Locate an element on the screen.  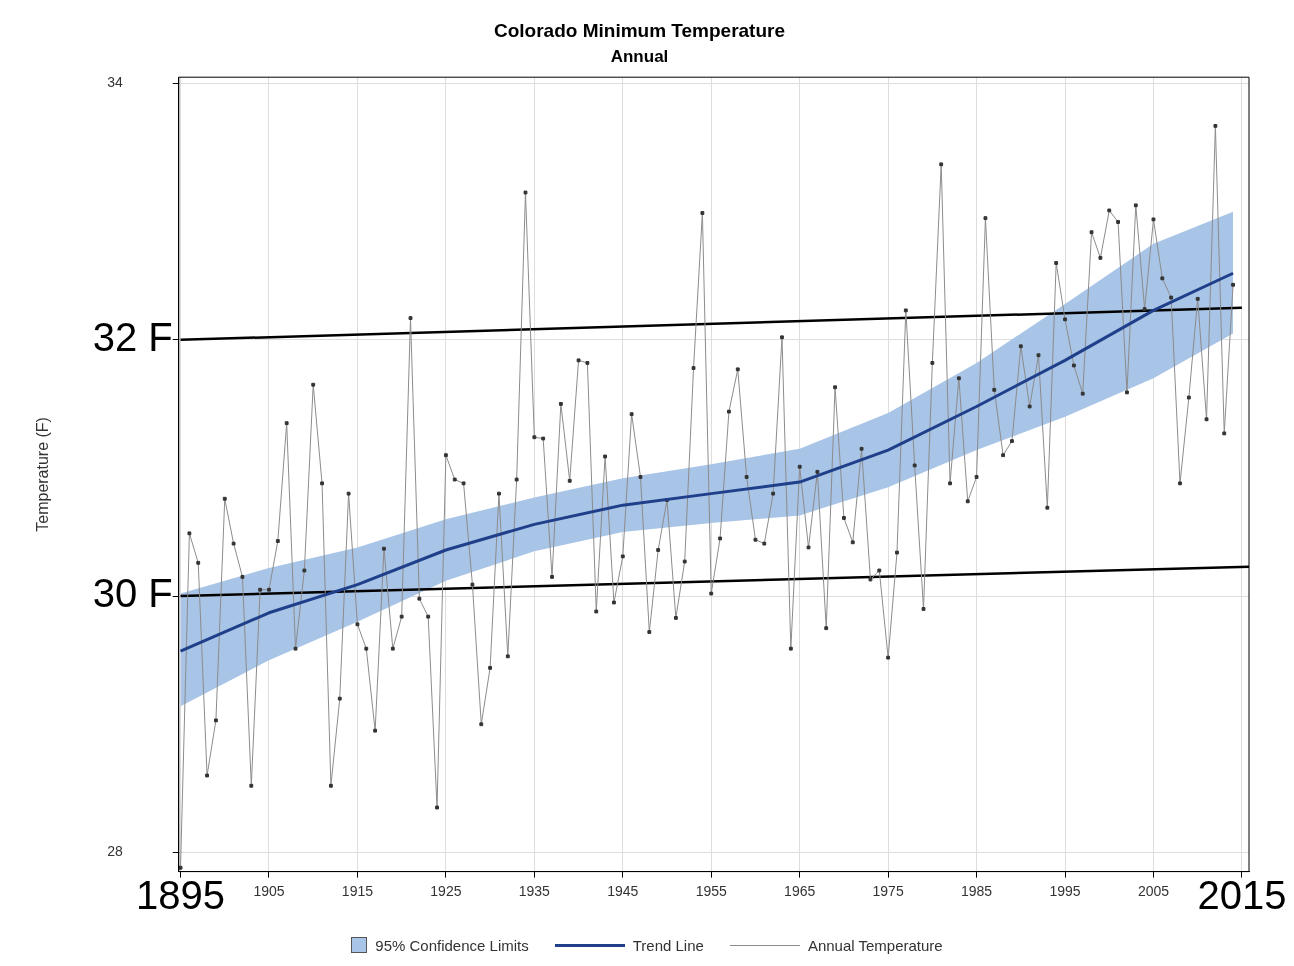
text: 1895 is located at coordinates (181, 894).